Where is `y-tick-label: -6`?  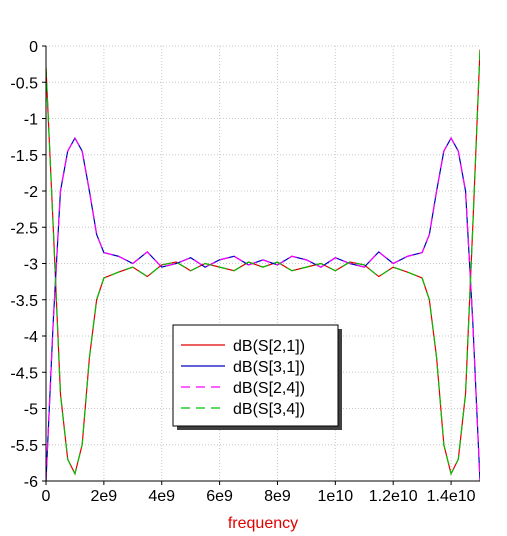
y-tick-label: -6 is located at coordinates (31, 482).